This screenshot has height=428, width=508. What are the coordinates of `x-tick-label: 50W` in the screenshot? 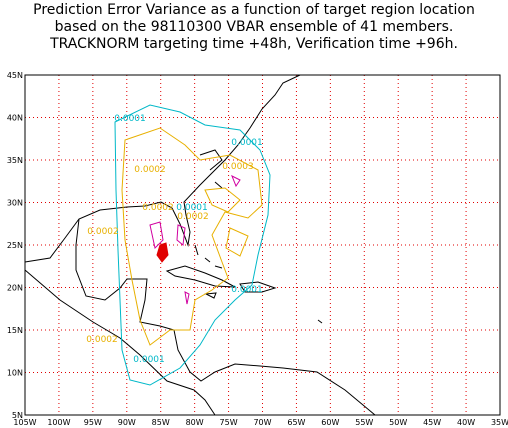 It's located at (398, 422).